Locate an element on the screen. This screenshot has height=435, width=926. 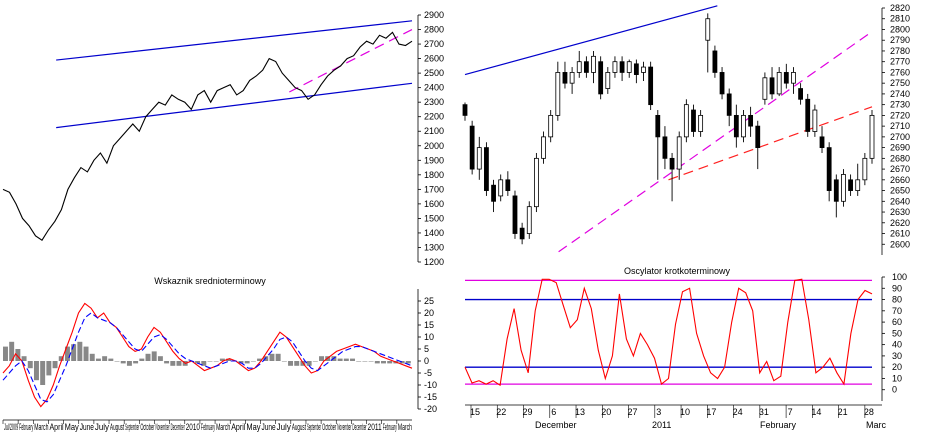
candle-y-tick-label: 2790 is located at coordinates (900, 40).